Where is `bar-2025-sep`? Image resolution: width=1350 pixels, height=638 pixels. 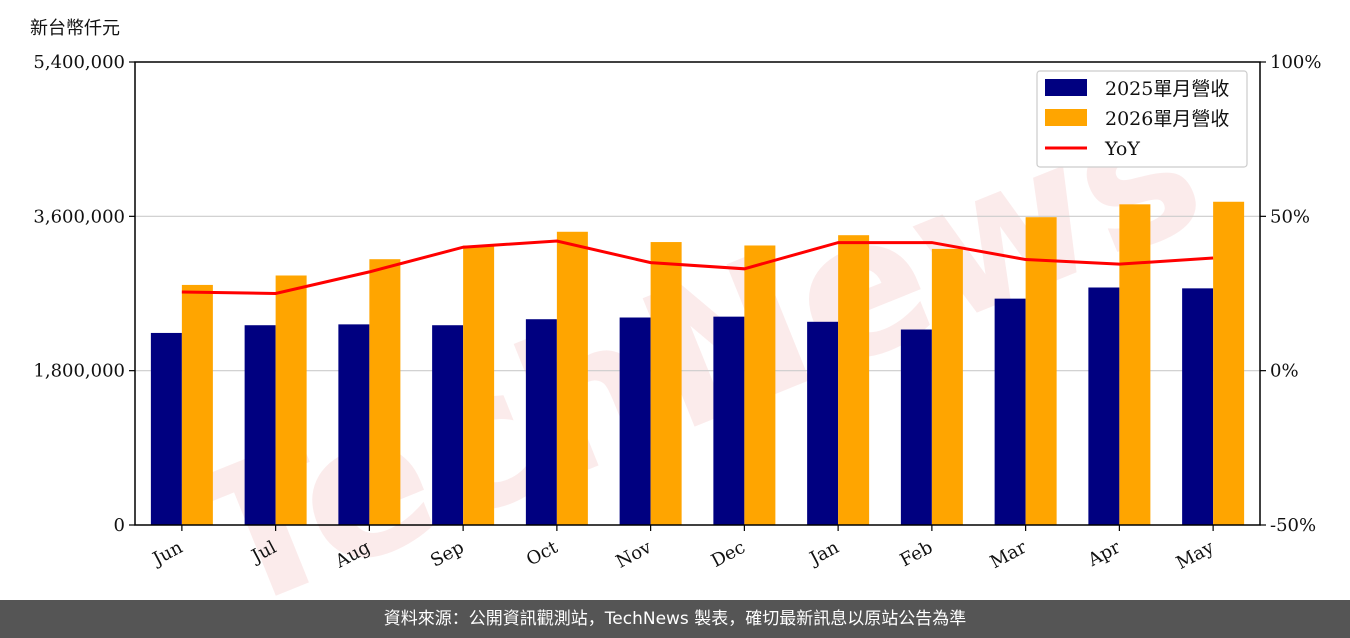 bar-2025-sep is located at coordinates (448, 425).